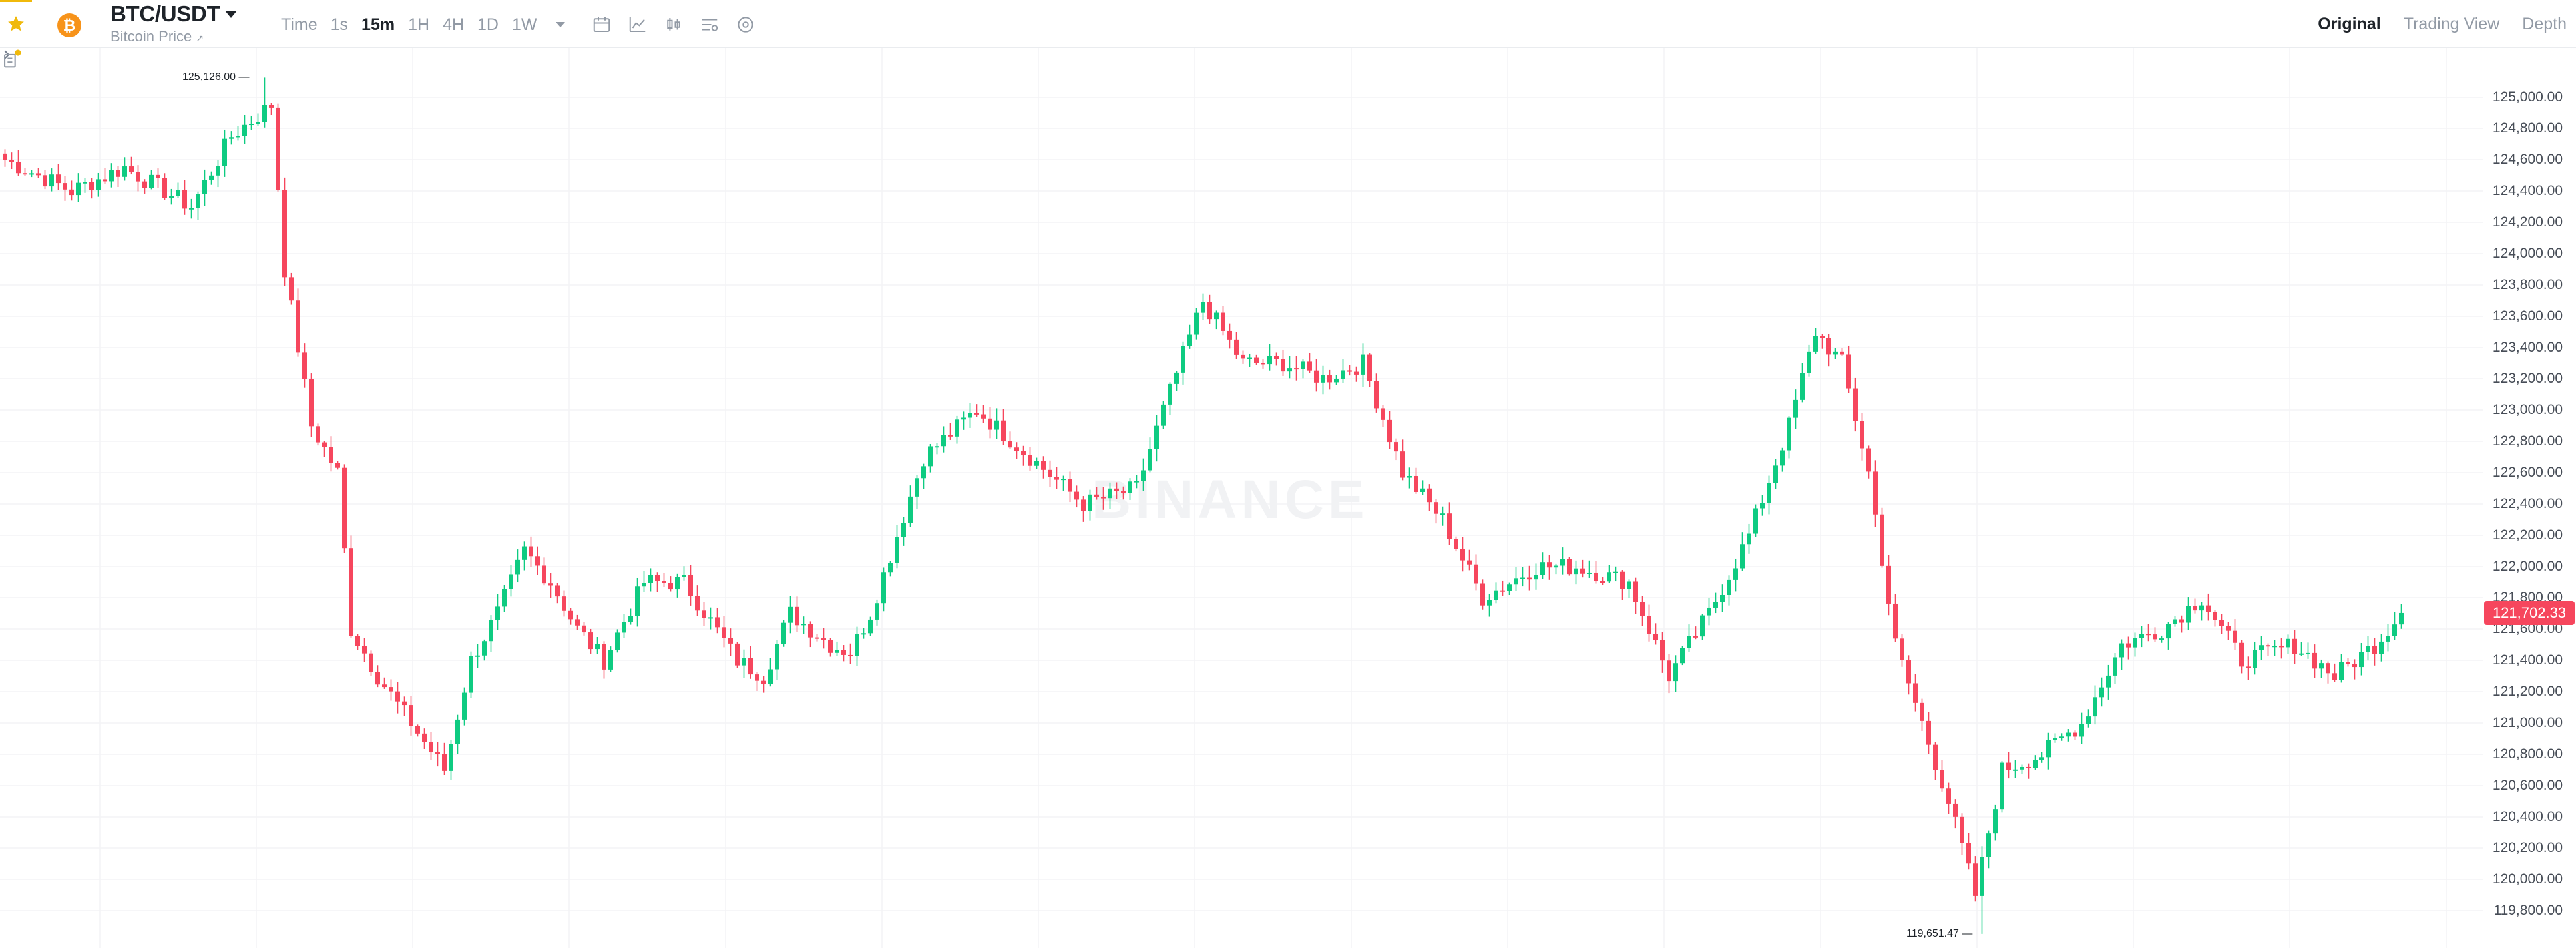 The width and height of the screenshot is (2576, 948). Describe the element at coordinates (454, 25) in the screenshot. I see `interval-4h: 4H` at that location.